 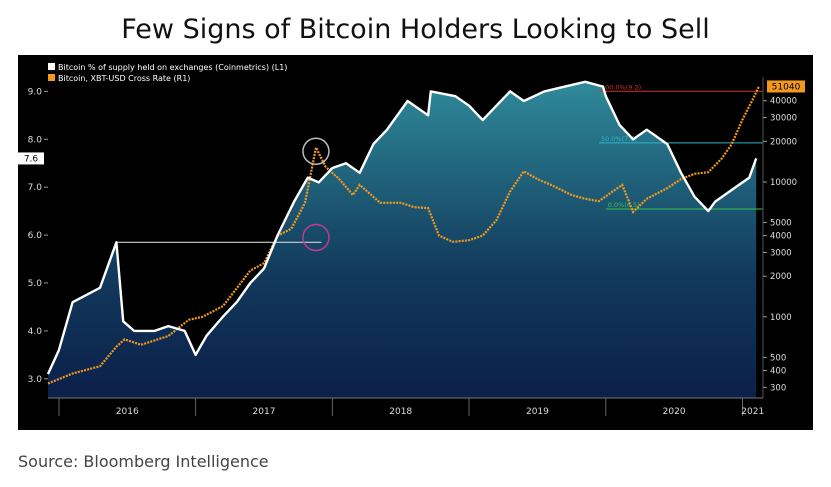 I want to click on left-current-label: 7.6, so click(x=31, y=159).